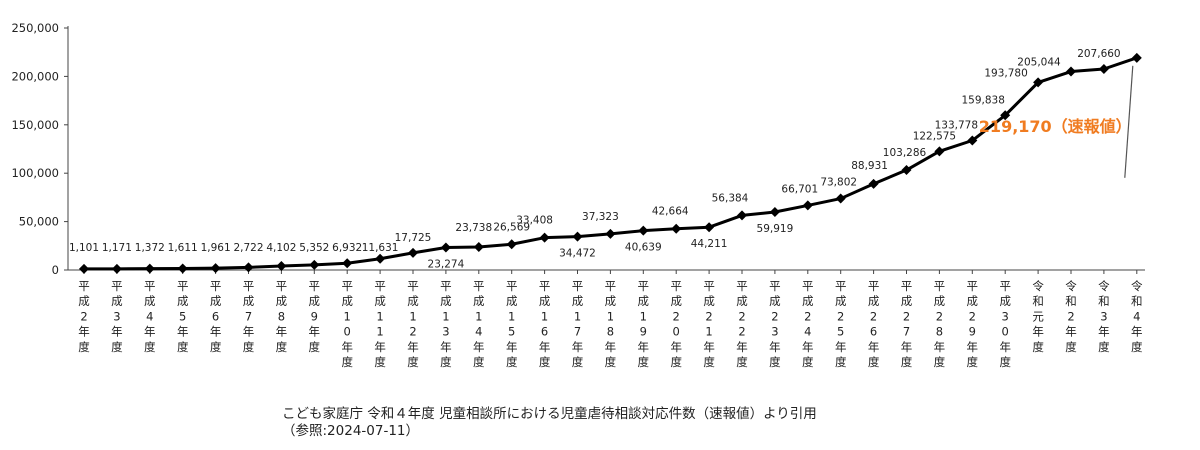  What do you see at coordinates (874, 324) in the screenshot?
I see `x-tick-label: 平成 2 6 年度` at bounding box center [874, 324].